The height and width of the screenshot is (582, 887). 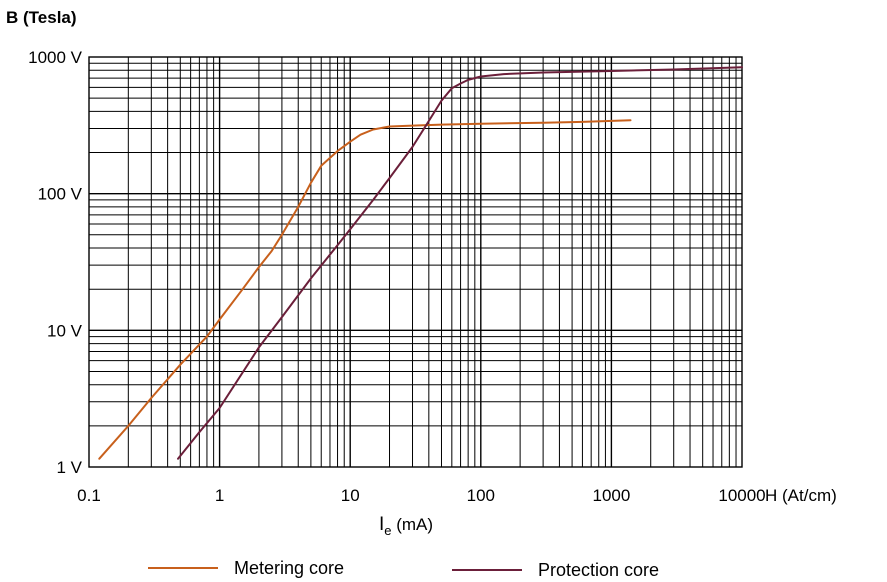 I want to click on legend-label-protection-core: Protection core, so click(x=598, y=570).